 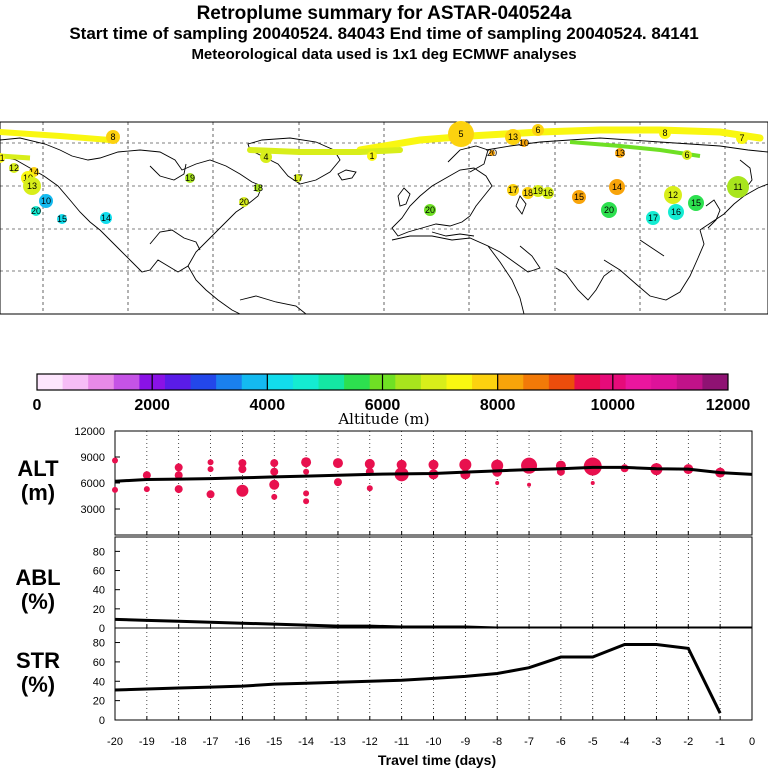 I want to click on map-point-label: 7, so click(x=741, y=138).